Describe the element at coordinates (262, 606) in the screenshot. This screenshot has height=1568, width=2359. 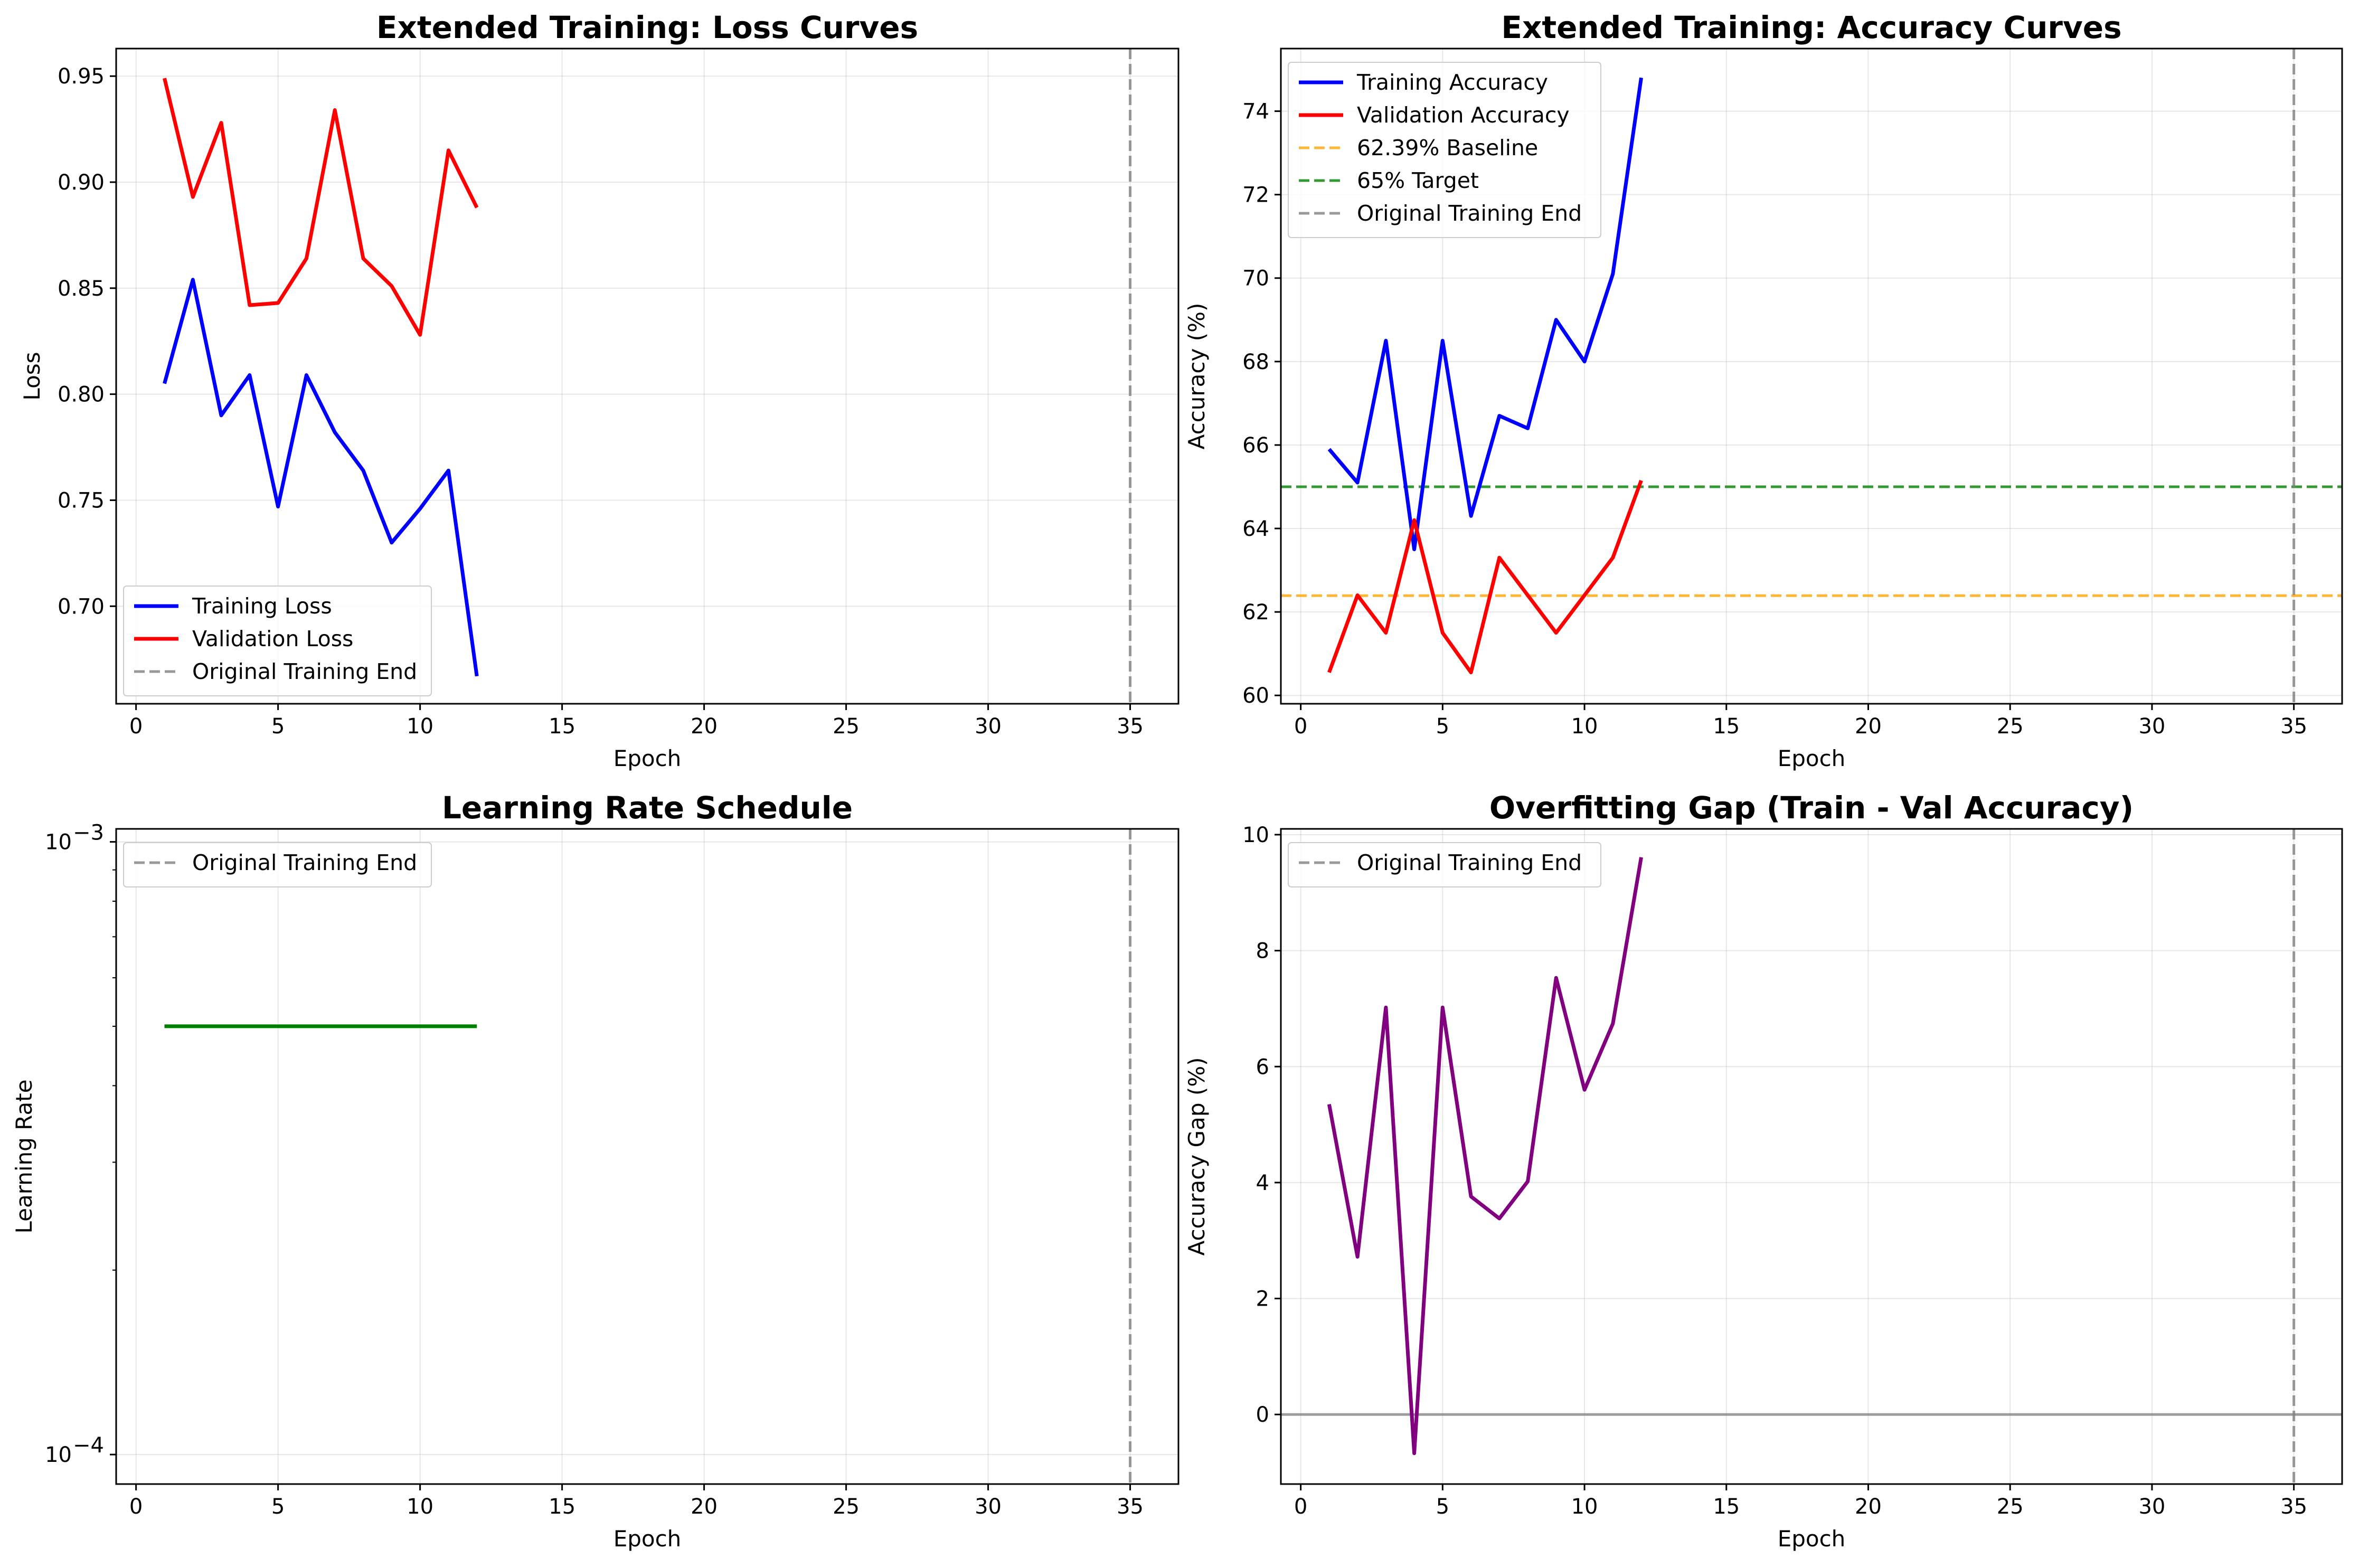
I see `legend-label: Training Loss` at that location.